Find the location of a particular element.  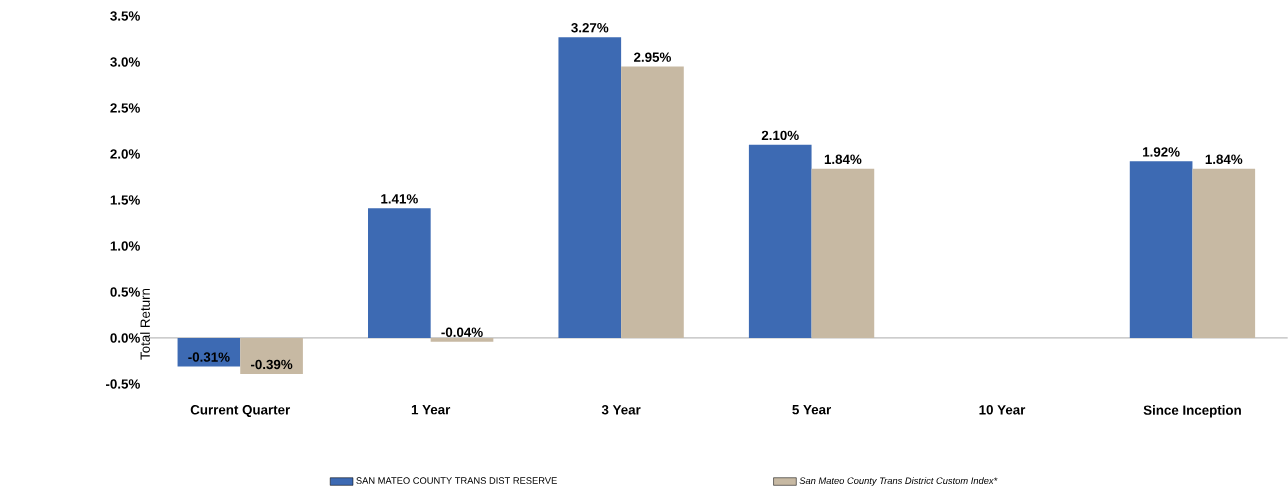

data-label: 2.10% is located at coordinates (780, 135).